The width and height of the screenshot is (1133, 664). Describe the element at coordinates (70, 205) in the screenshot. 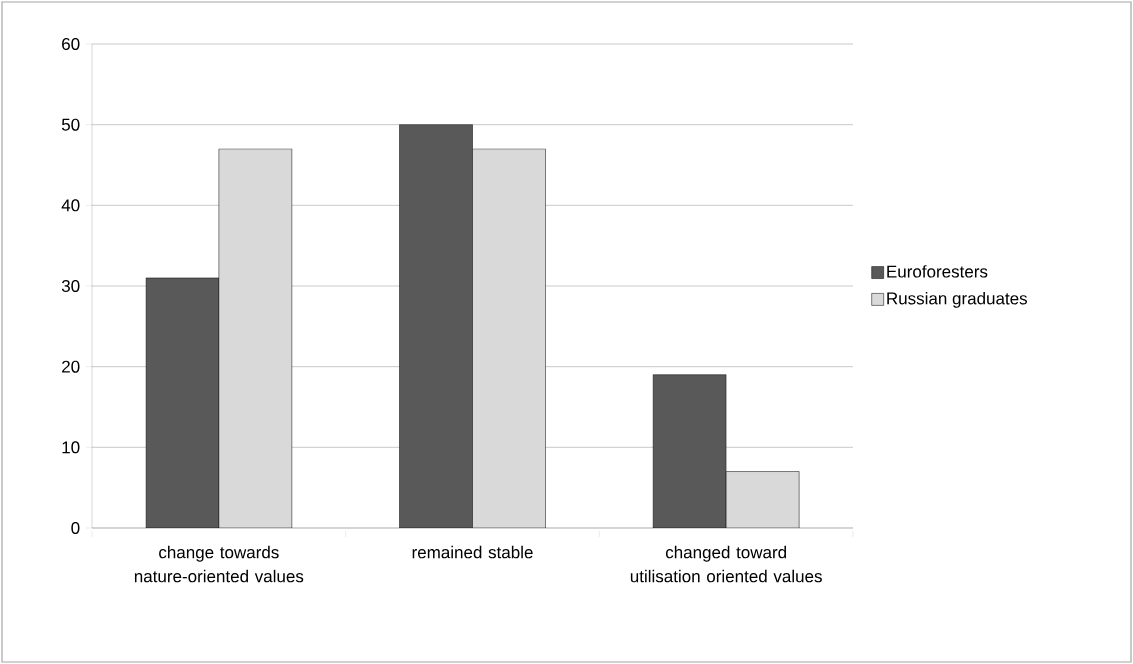

I see `y-tick-label: 40` at that location.